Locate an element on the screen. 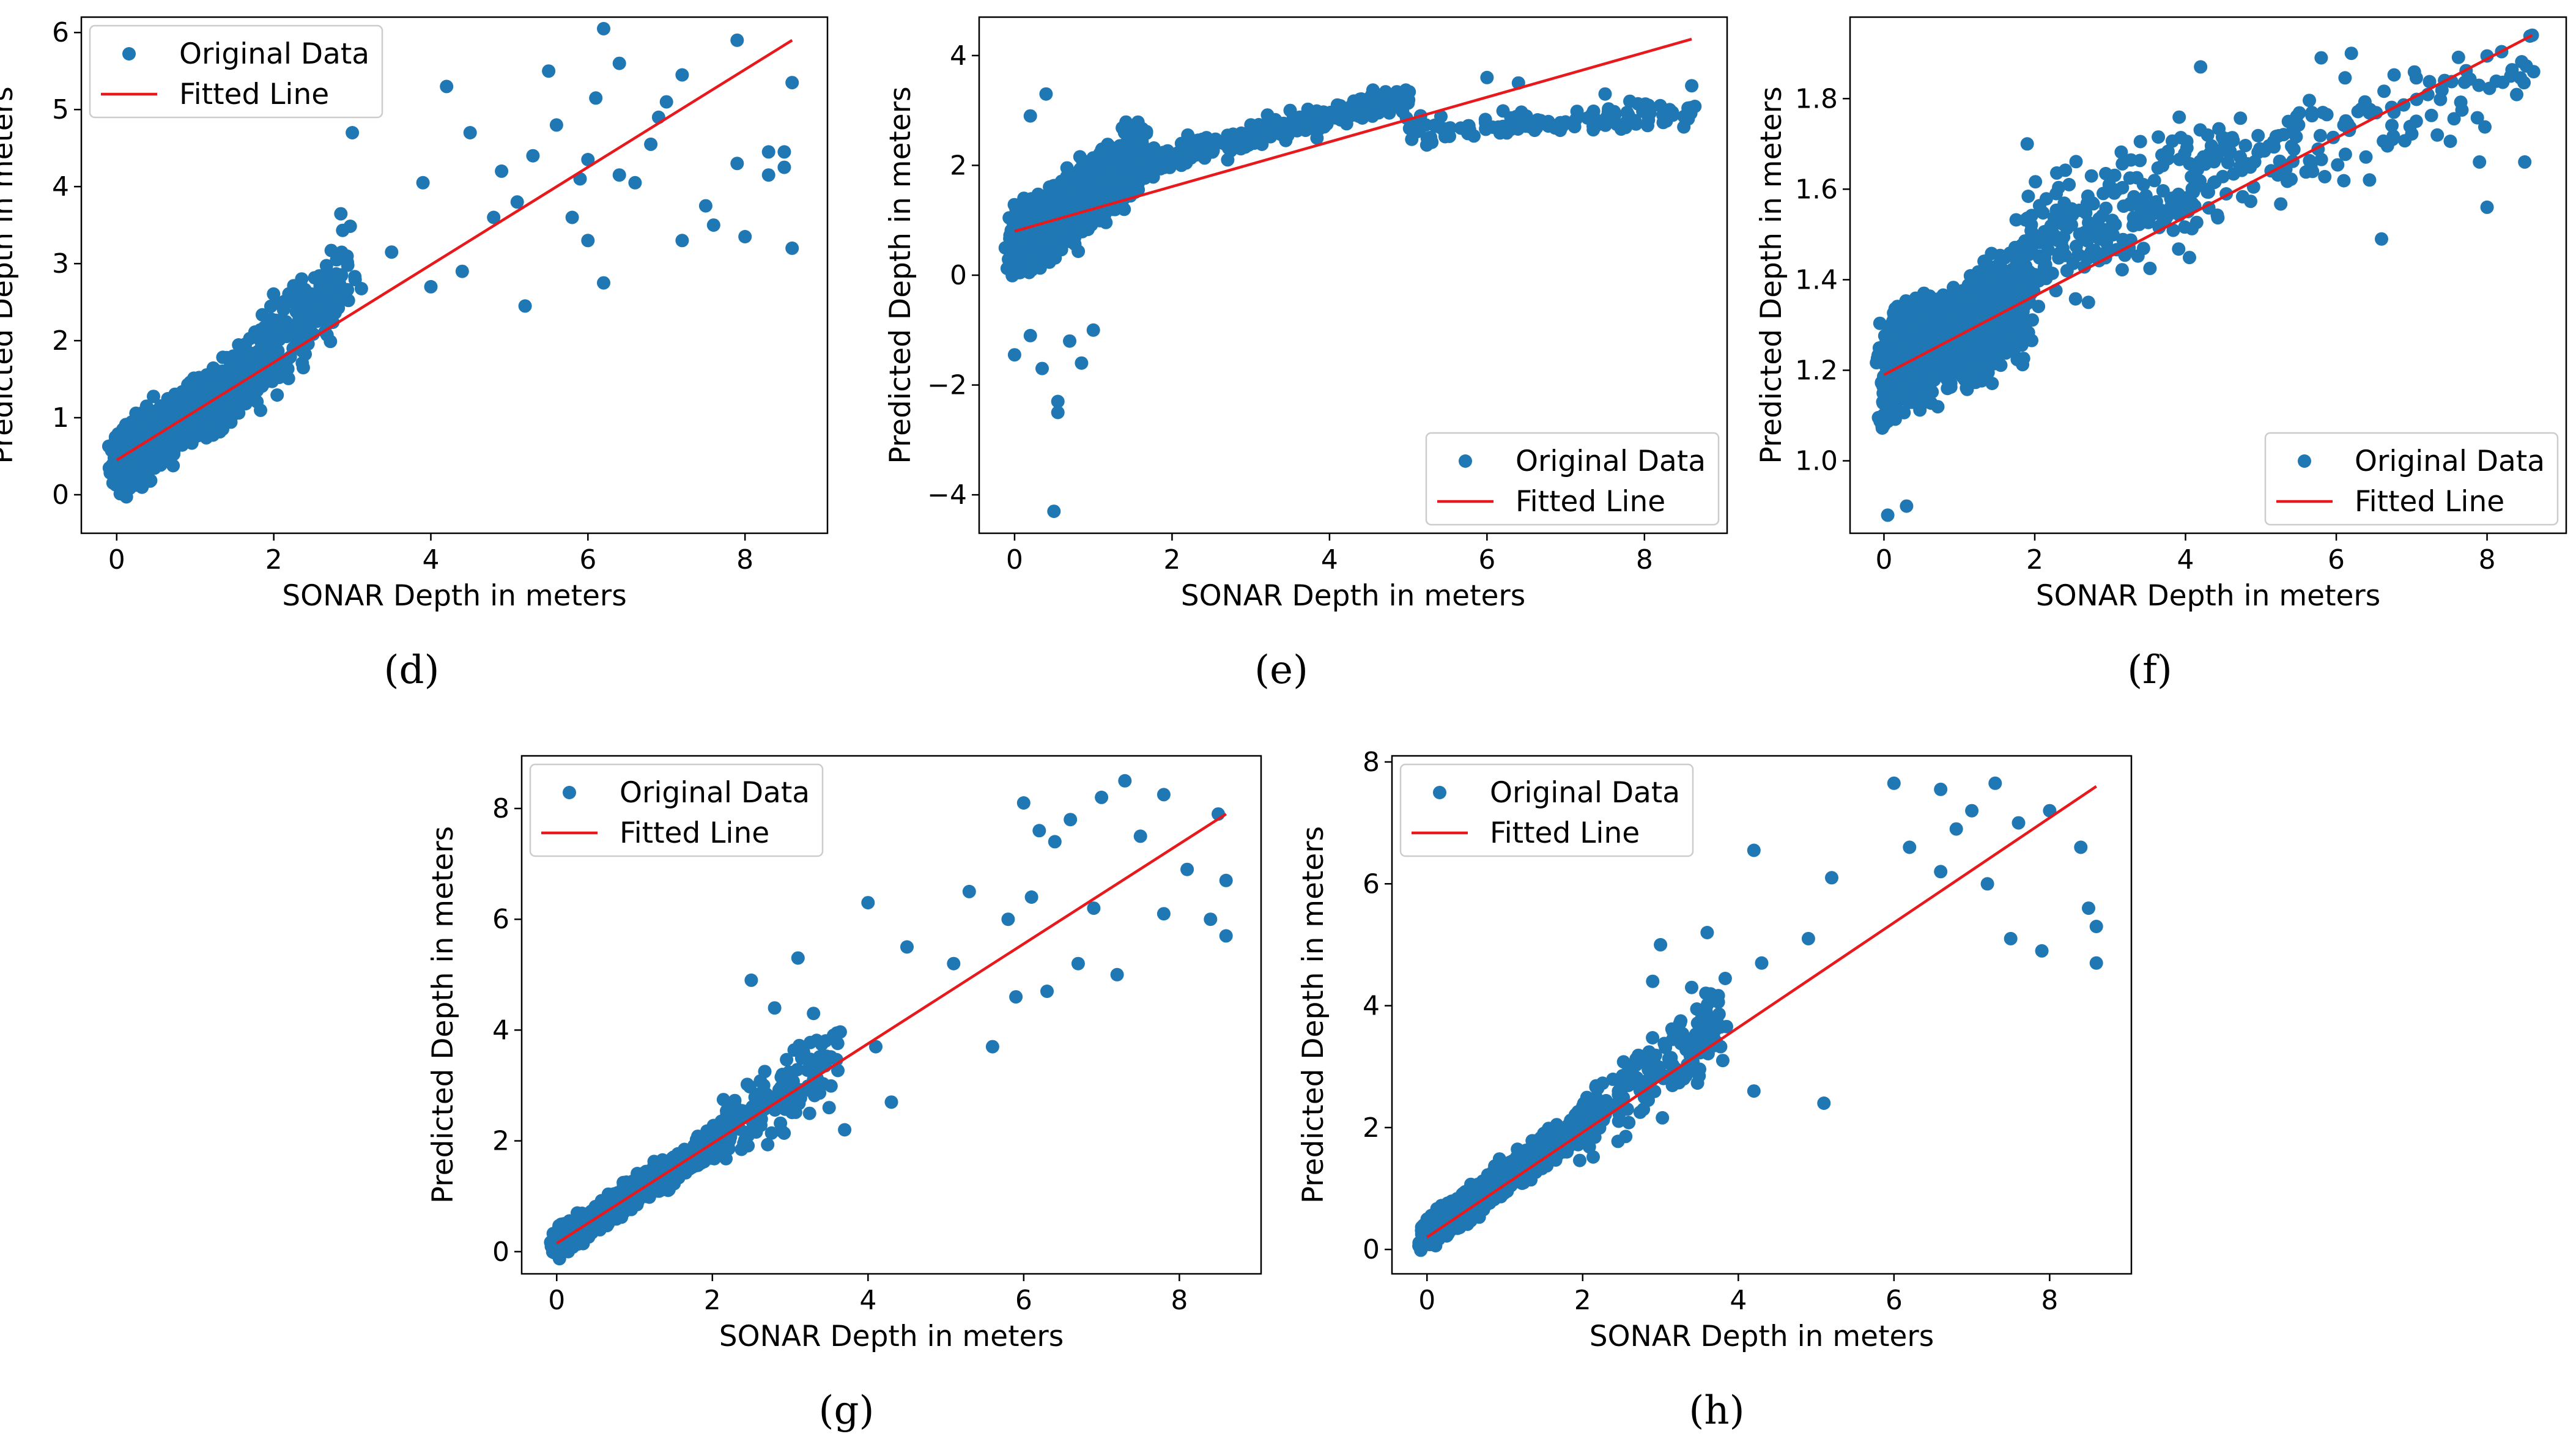 The image size is (2576, 1453). x-tick-label: 4 is located at coordinates (430, 559).